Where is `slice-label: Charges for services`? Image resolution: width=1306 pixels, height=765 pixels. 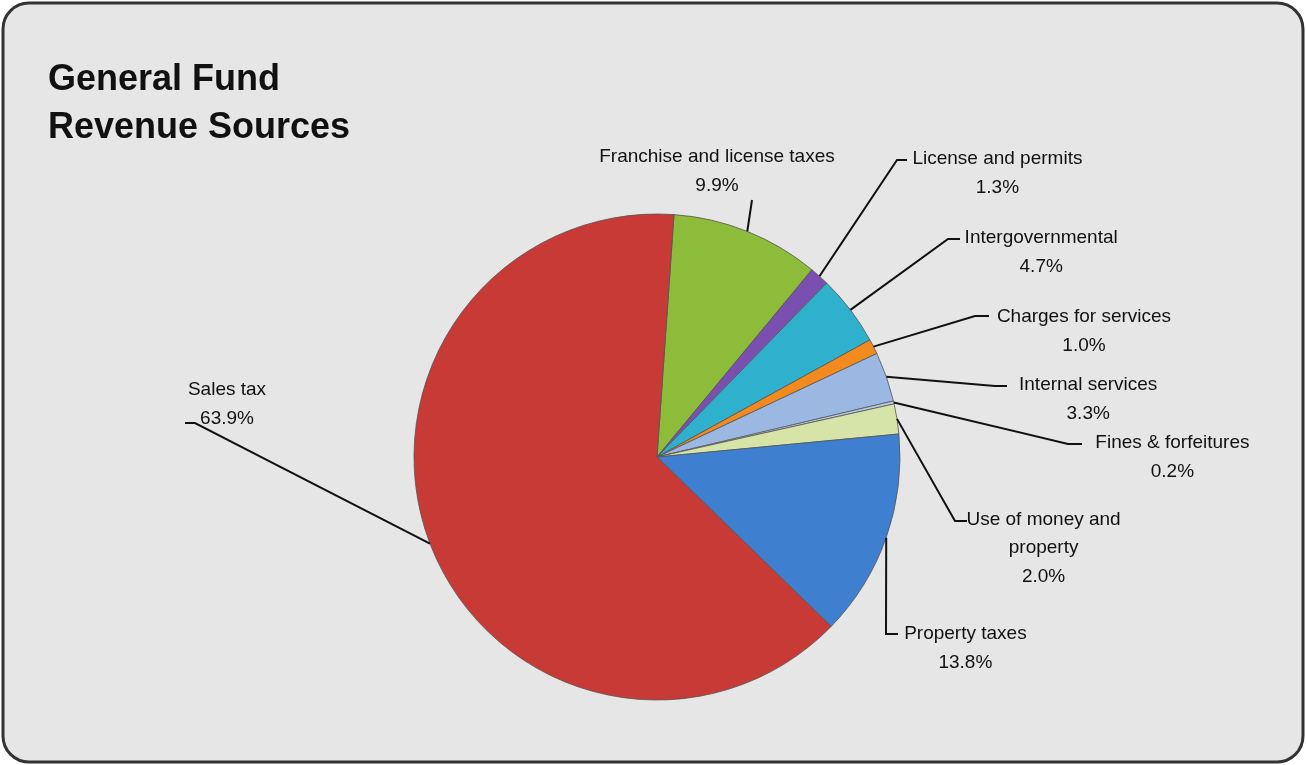
slice-label: Charges for services is located at coordinates (1084, 315).